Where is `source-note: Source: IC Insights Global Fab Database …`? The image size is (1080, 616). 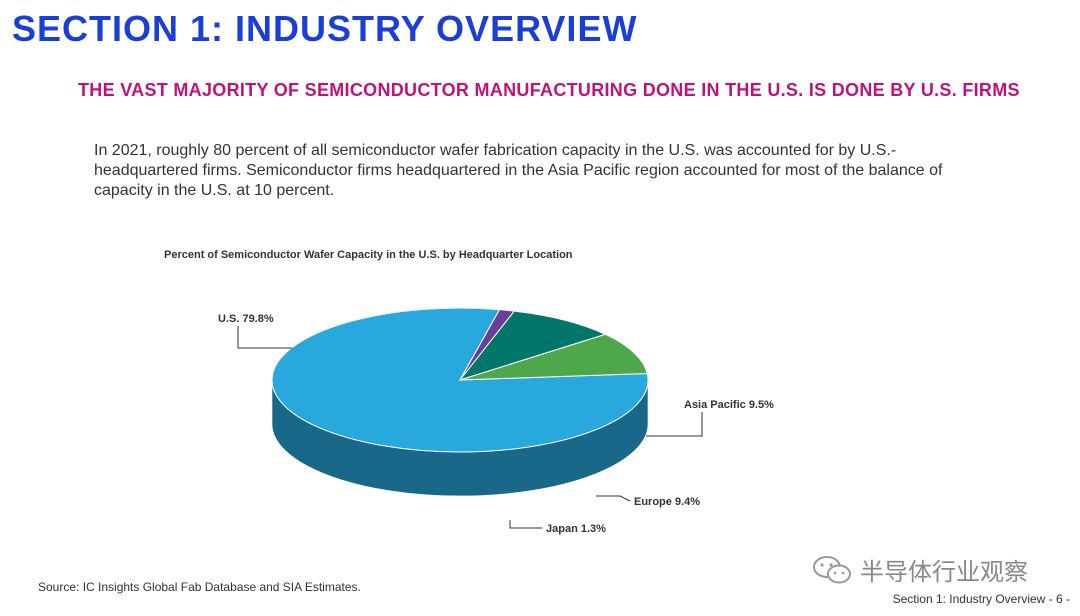 source-note: Source: IC Insights Global Fab Database … is located at coordinates (199, 587).